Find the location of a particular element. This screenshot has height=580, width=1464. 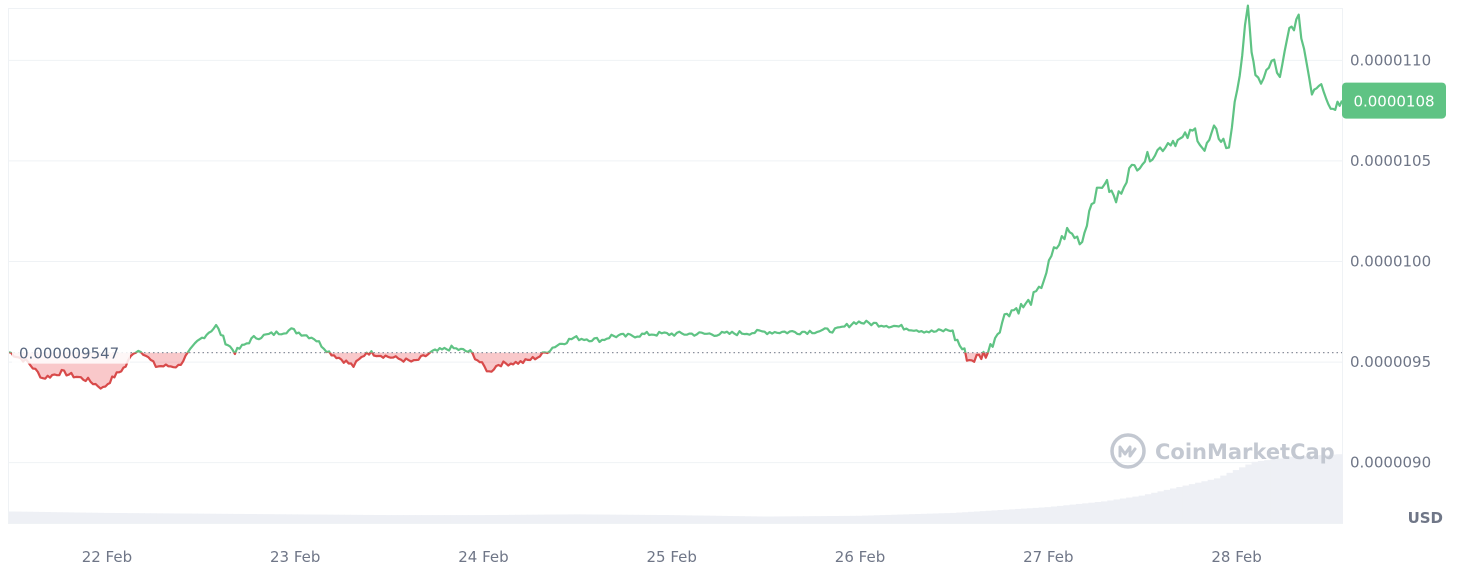

baseline-label: 0.000009547 is located at coordinates (71, 352).